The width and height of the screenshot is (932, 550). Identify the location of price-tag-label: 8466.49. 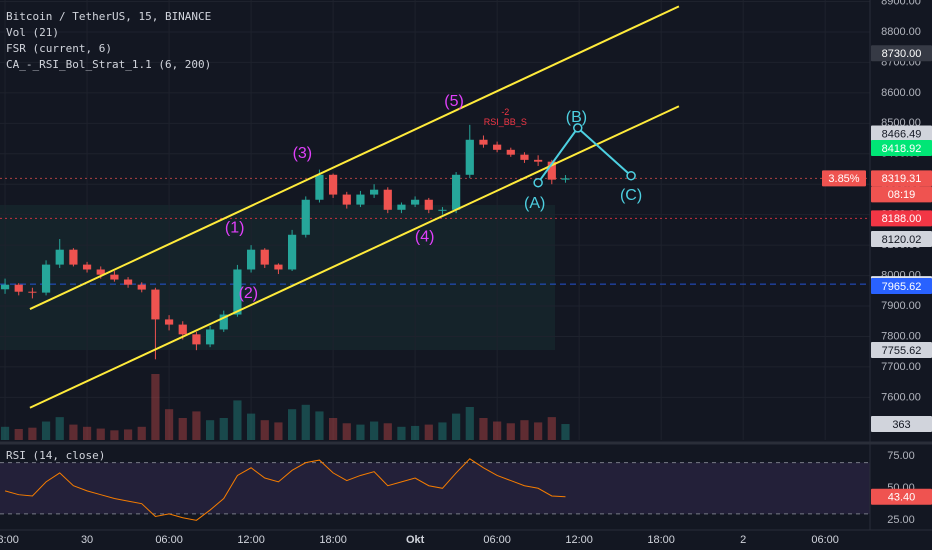
(902, 134).